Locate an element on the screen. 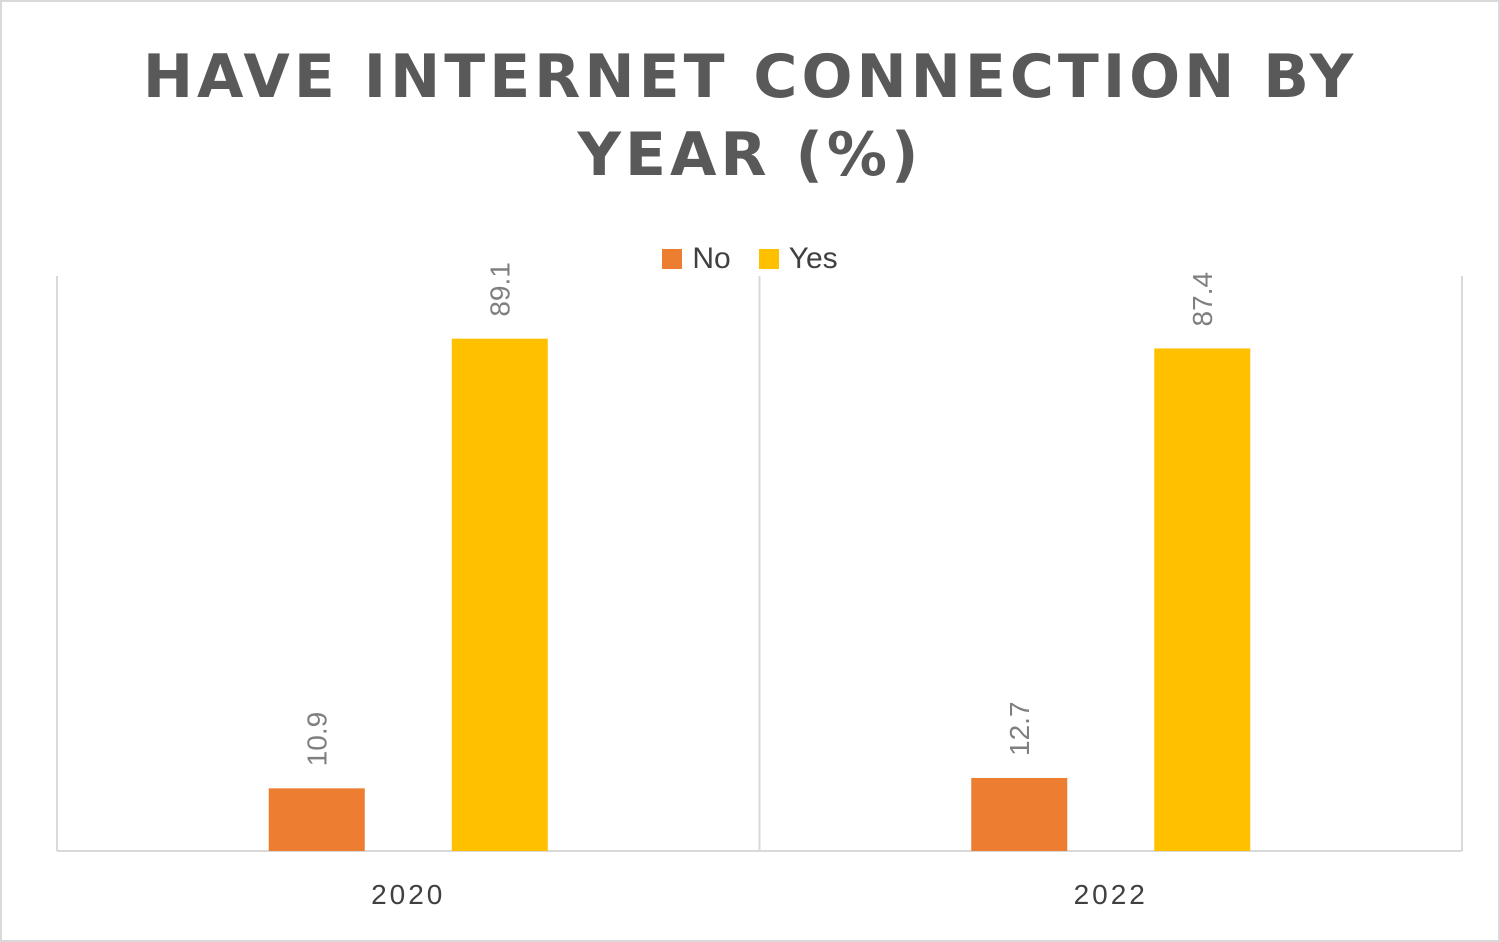 The image size is (1500, 942). data-label-no-2020: 10.9 is located at coordinates (317, 739).